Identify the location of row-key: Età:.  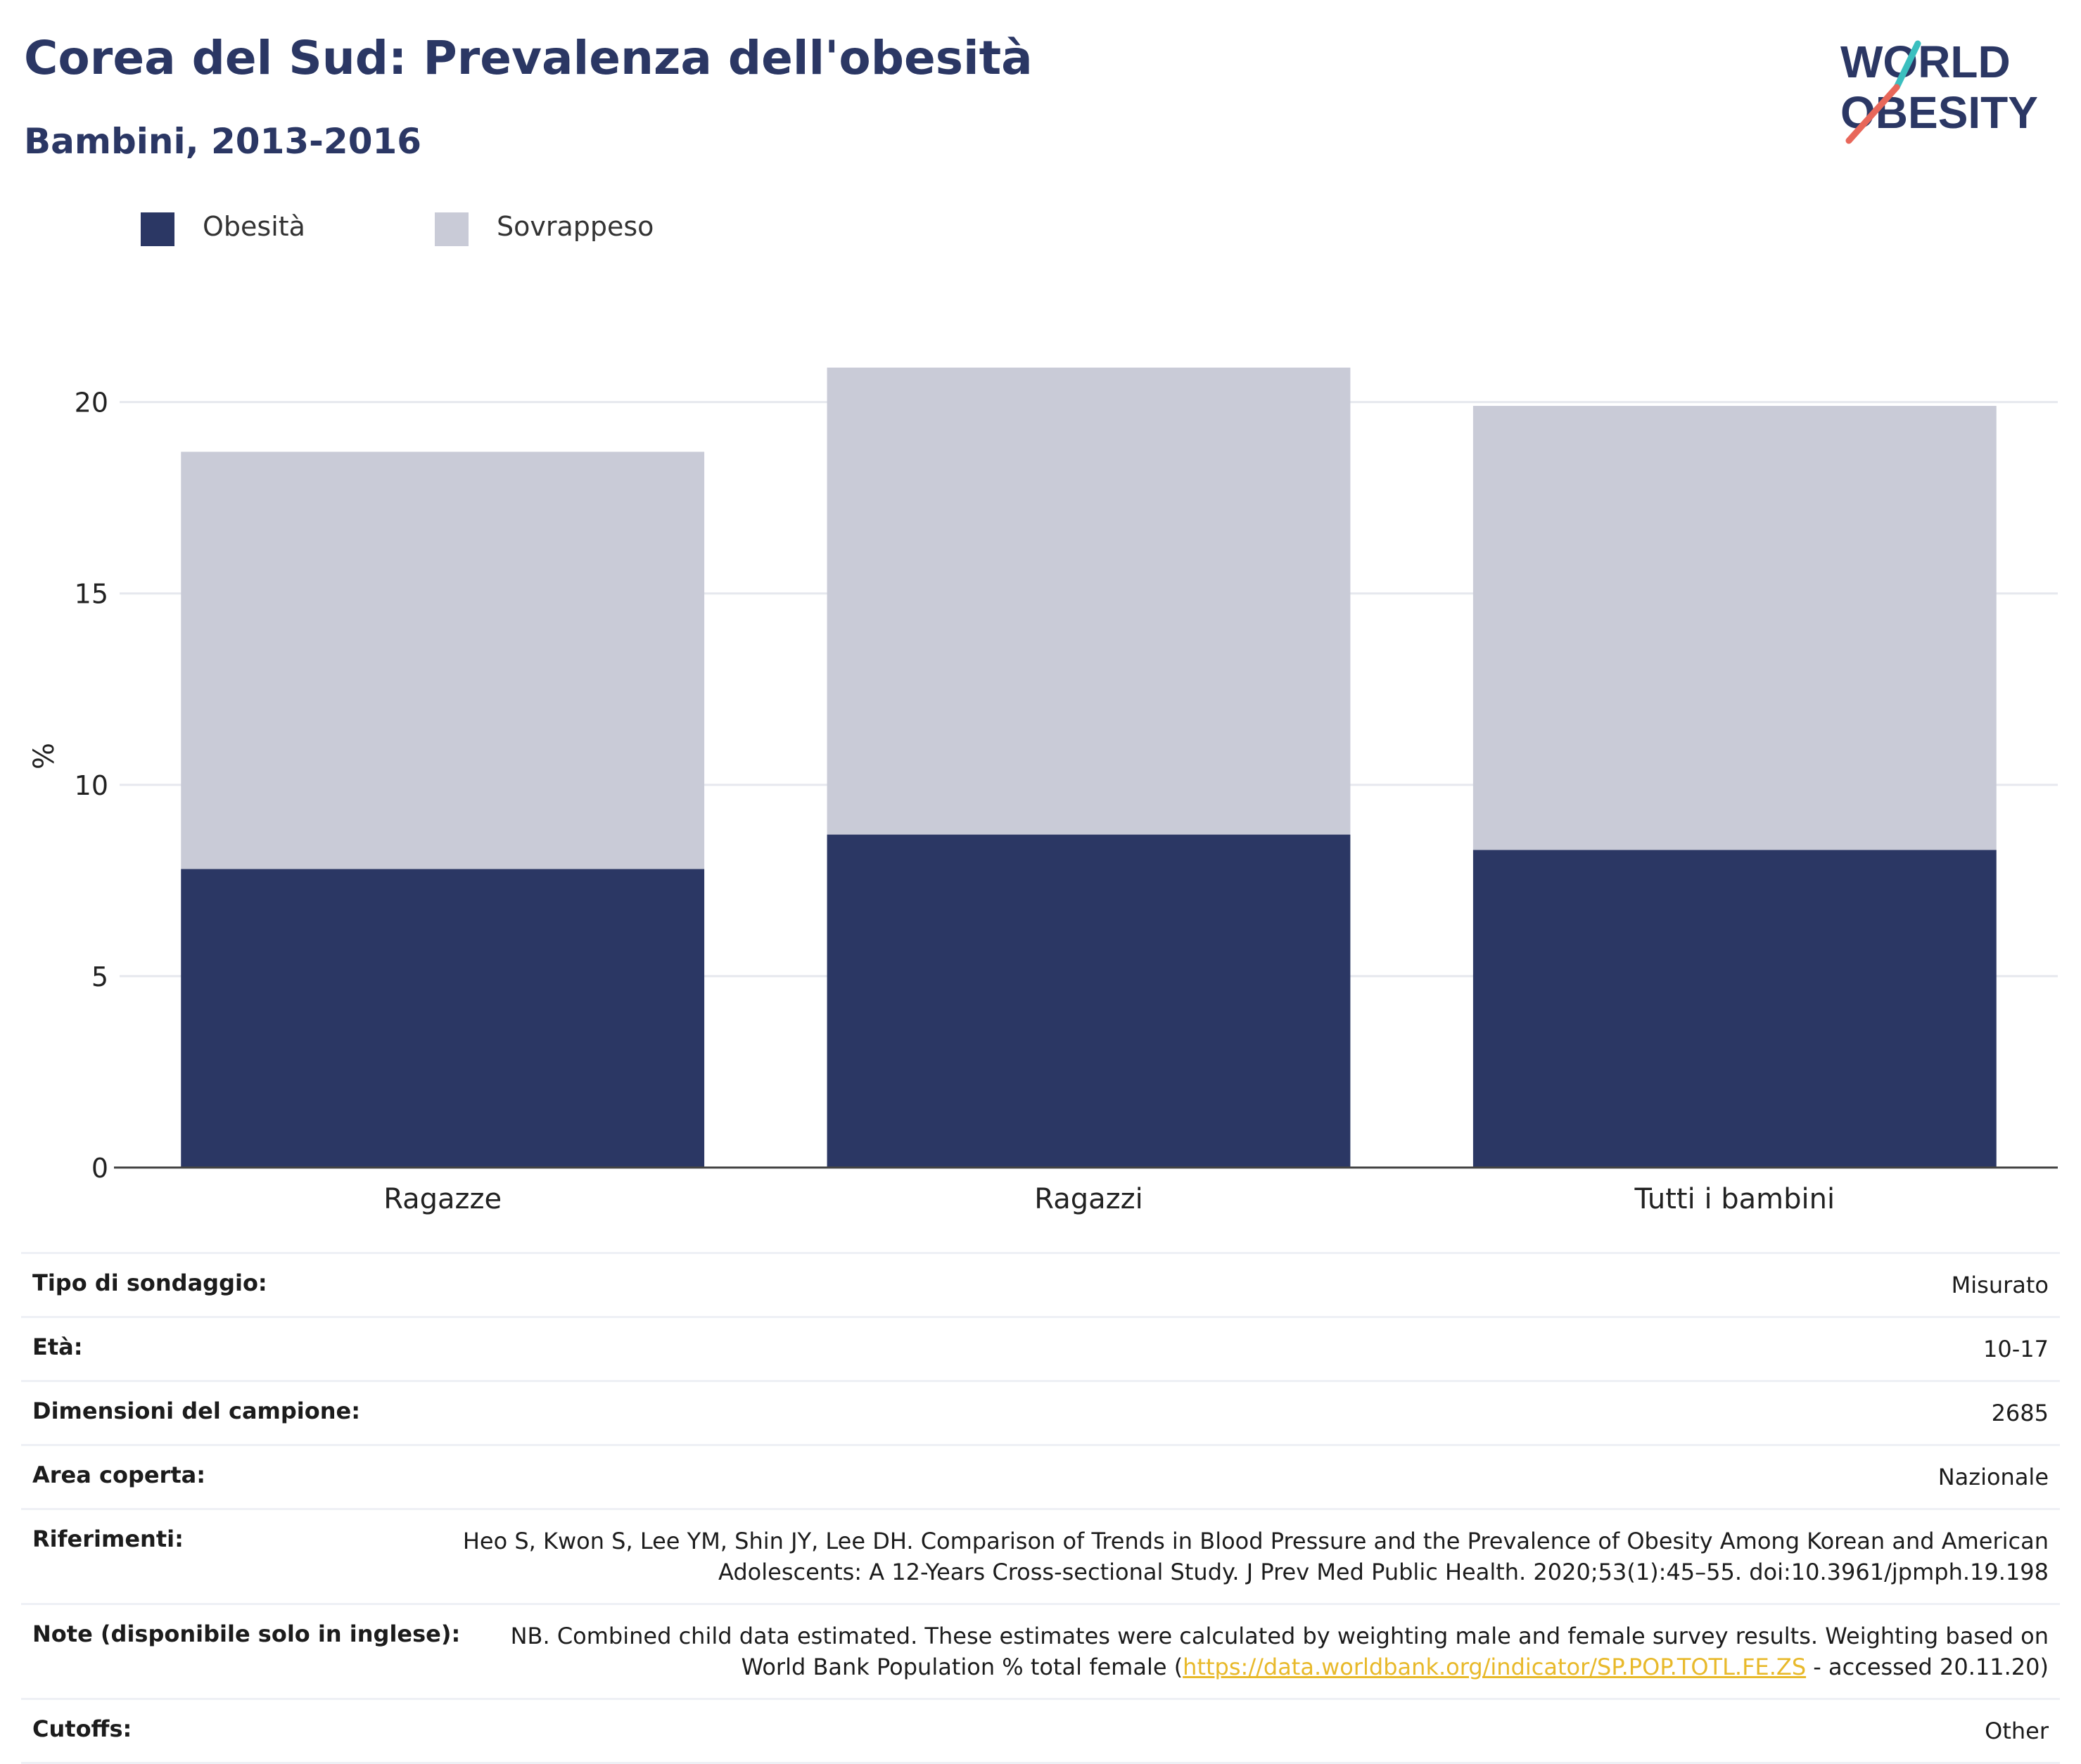
(57, 1347).